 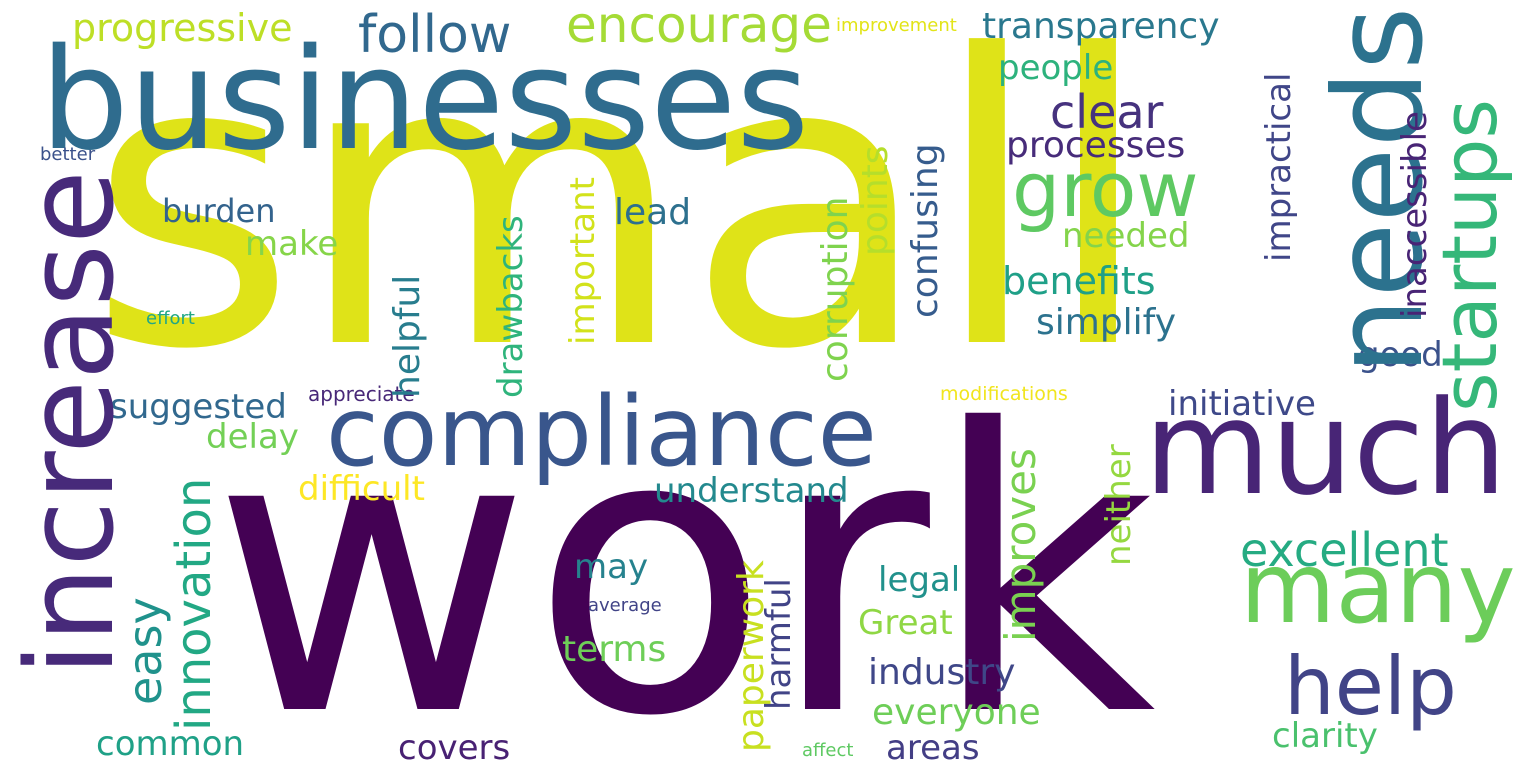 What do you see at coordinates (511, 306) in the screenshot?
I see `word-drawbacks: drawbacks` at bounding box center [511, 306].